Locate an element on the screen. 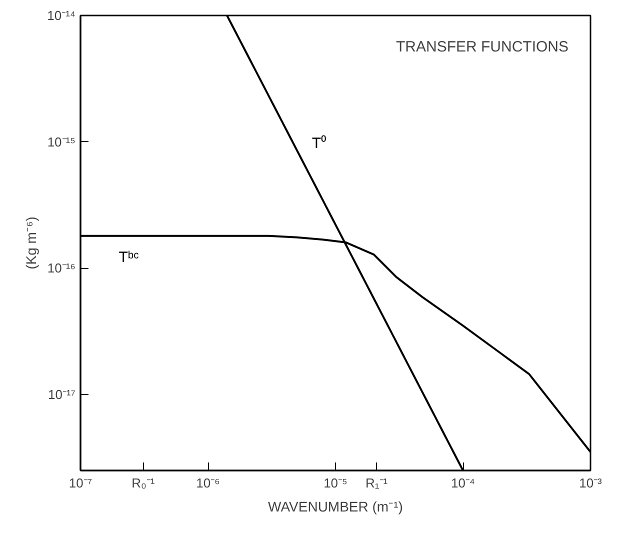 The image size is (620, 539). x-tick-label: R₁⁻¹ is located at coordinates (377, 483).